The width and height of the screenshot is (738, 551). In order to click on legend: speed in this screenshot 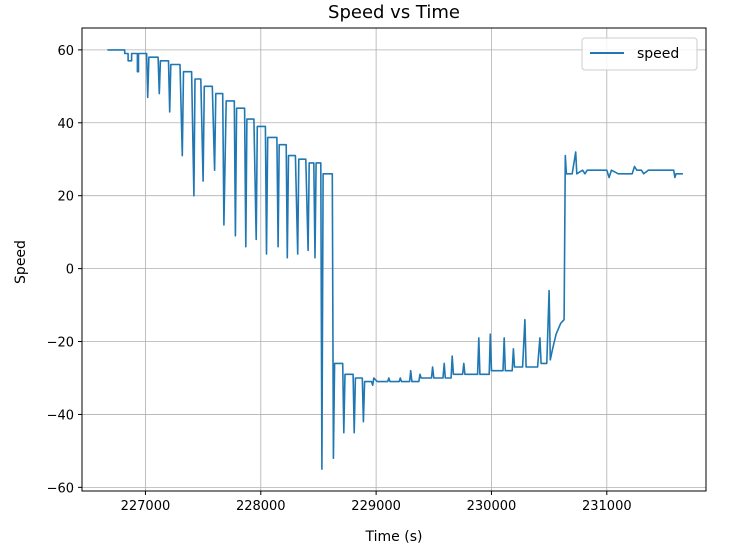, I will do `click(639, 54)`.